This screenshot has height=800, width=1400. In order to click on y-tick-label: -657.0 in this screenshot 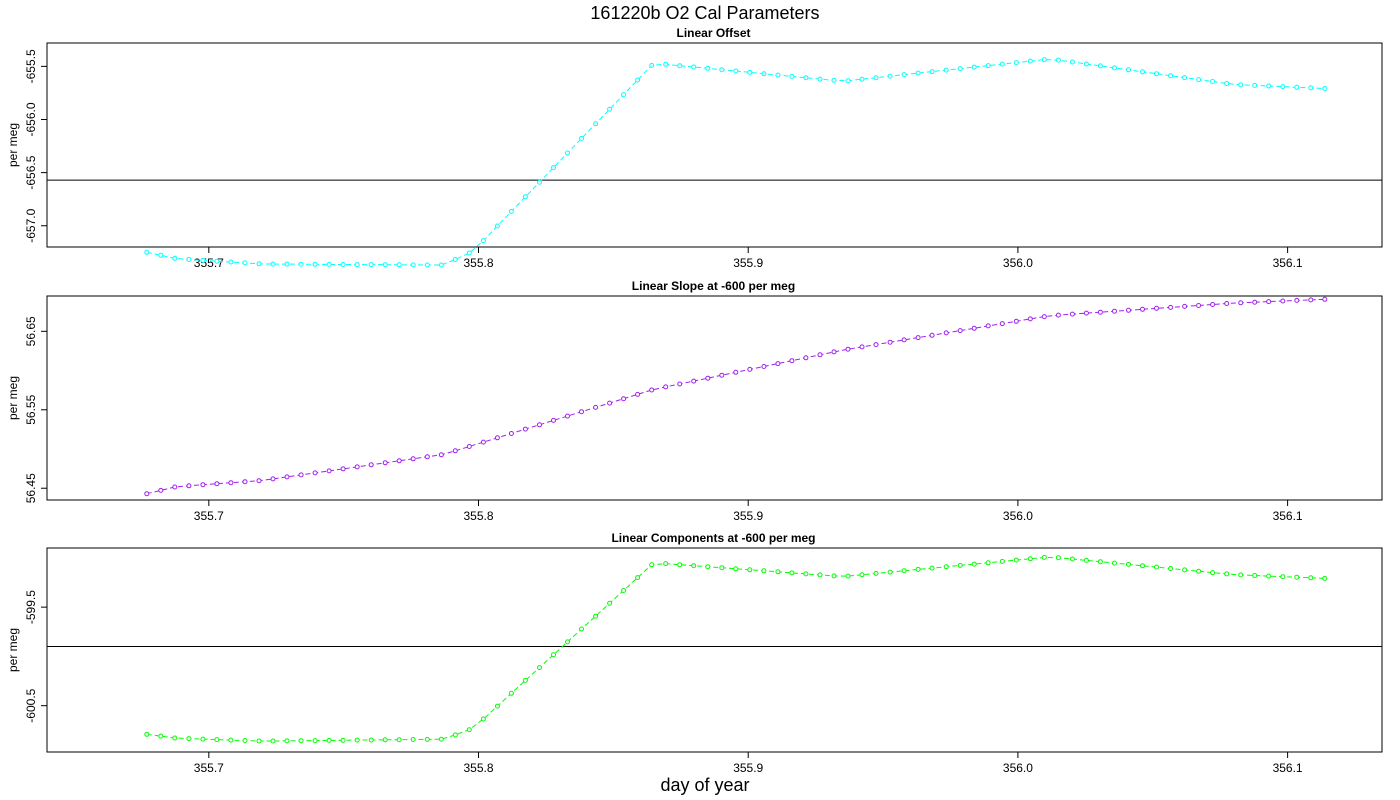, I will do `click(31, 225)`.